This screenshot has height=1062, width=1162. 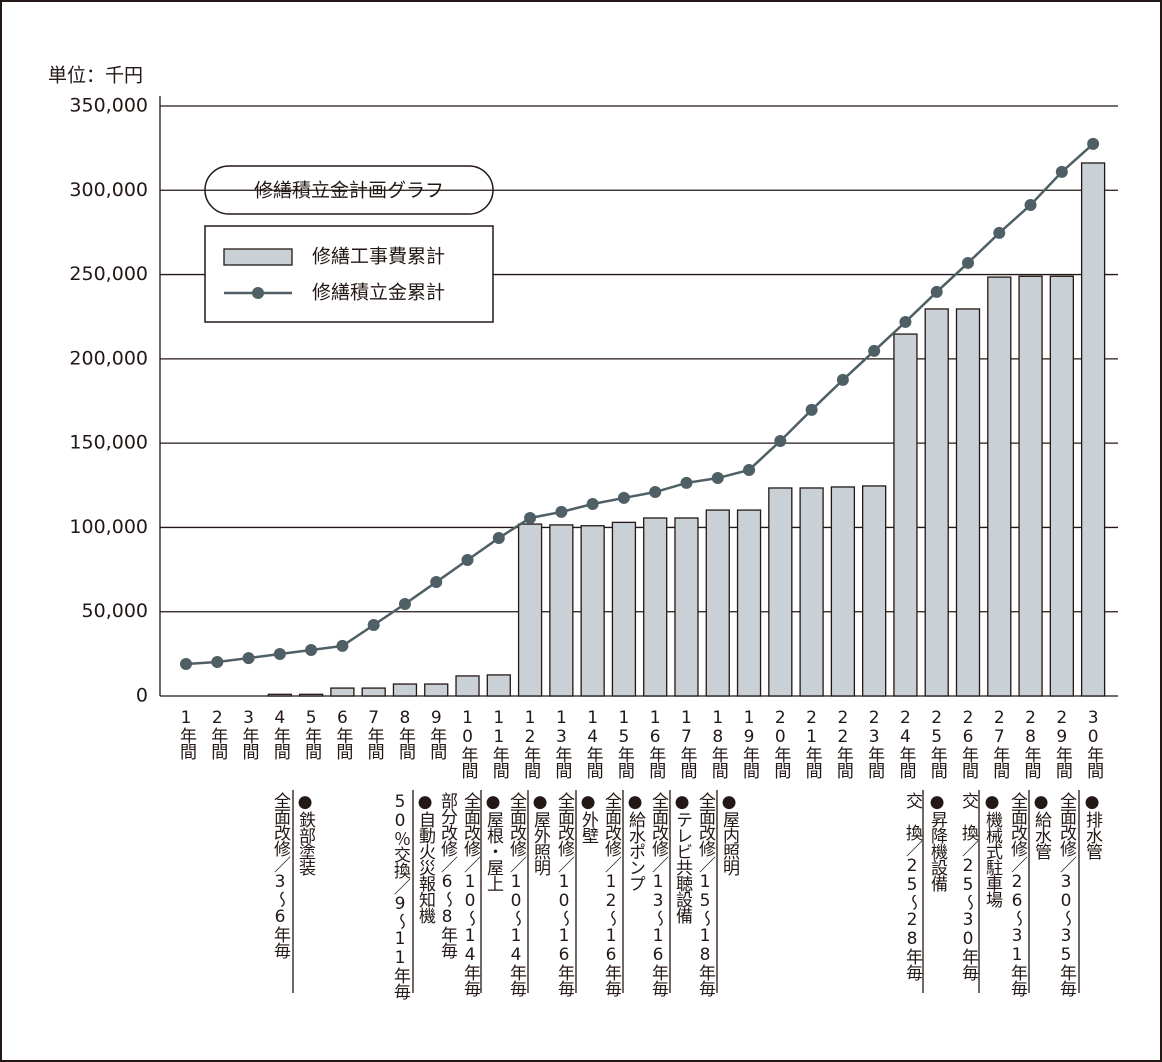 I want to click on legend-label: 修繕積立金累計, so click(x=378, y=293).